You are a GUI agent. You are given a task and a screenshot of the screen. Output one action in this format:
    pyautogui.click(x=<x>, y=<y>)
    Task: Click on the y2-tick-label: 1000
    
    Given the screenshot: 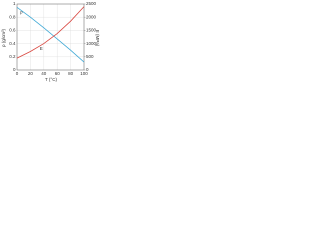 What is the action you would take?
    pyautogui.click(x=91, y=43)
    